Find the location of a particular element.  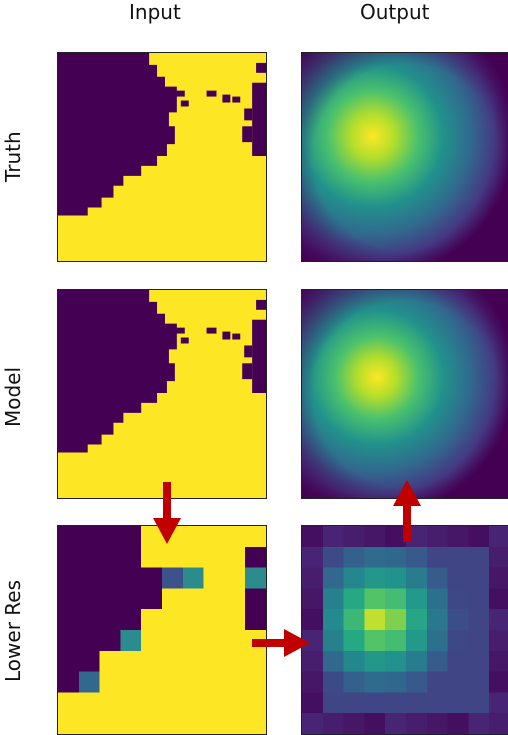

down-arrow is located at coordinates (167, 513).